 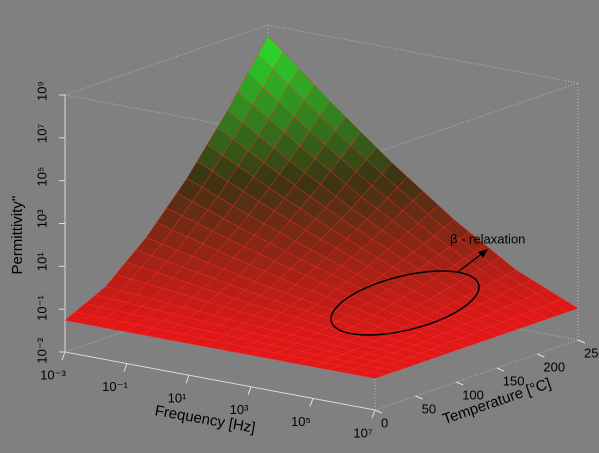 I want to click on annotation-arrow, so click(x=471, y=262).